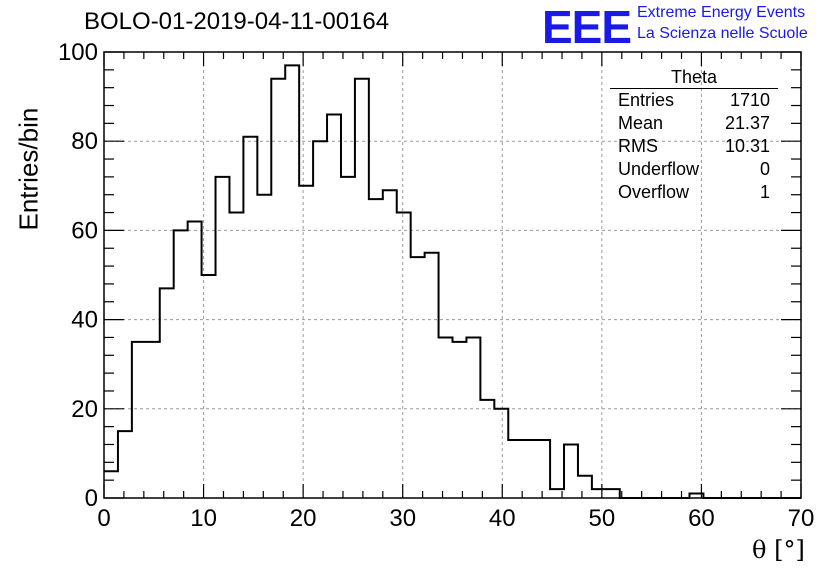  I want to click on x-tick-label: 0, so click(103, 518).